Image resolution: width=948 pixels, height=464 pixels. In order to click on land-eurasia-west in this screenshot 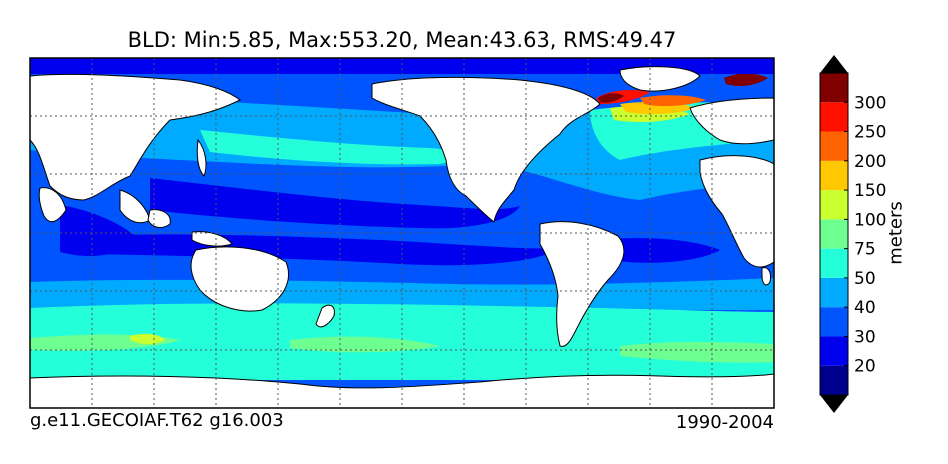, I will do `click(135, 137)`.